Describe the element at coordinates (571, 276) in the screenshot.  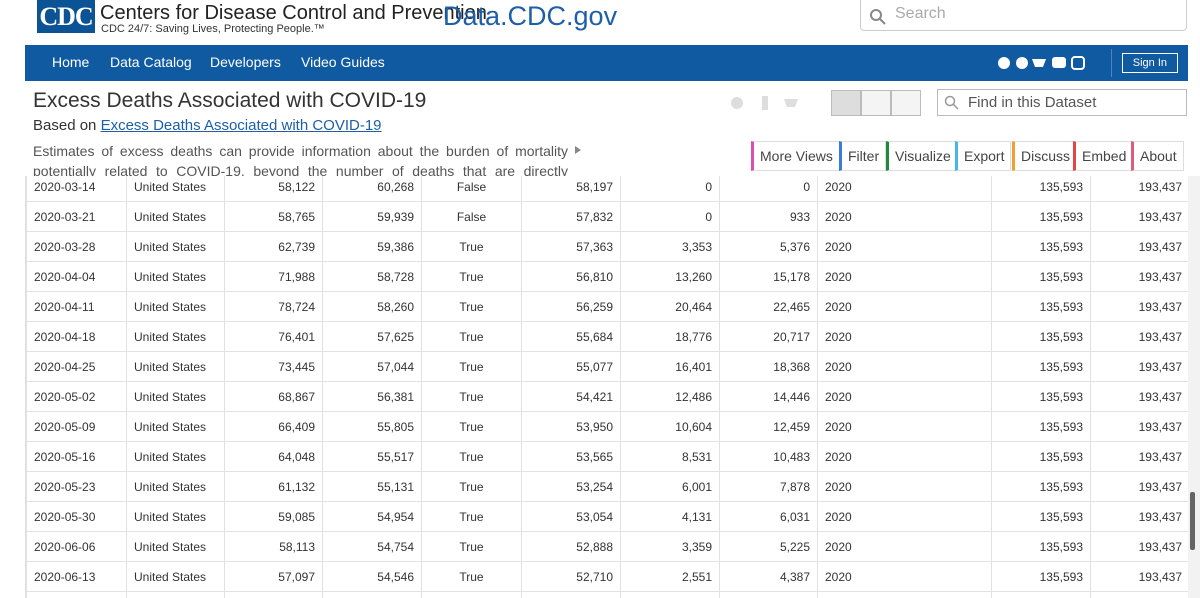
I see `table-cell: 56,810` at that location.